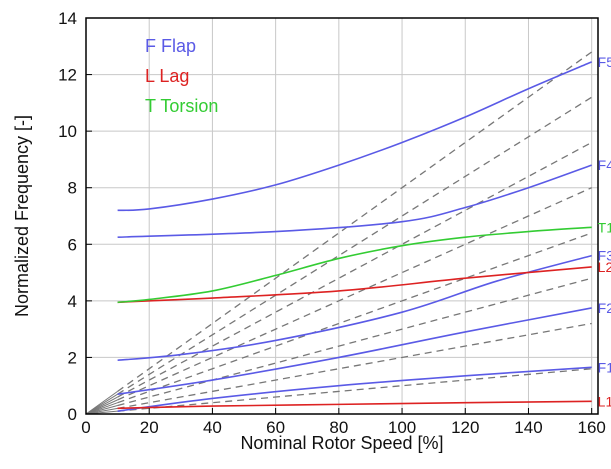 This screenshot has width=611, height=469. I want to click on legend-entry: T Torsion, so click(181, 106).